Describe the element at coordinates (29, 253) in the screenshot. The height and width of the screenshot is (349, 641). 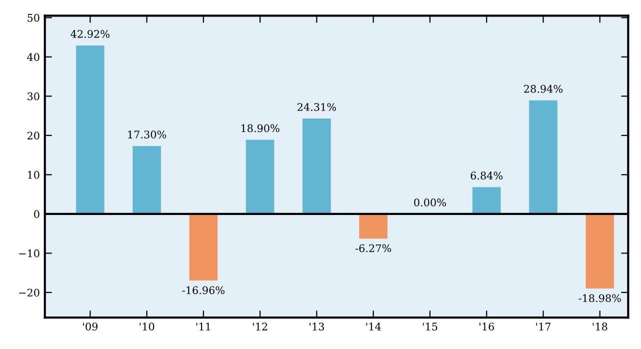
I see `y-tick-label: −10` at that location.